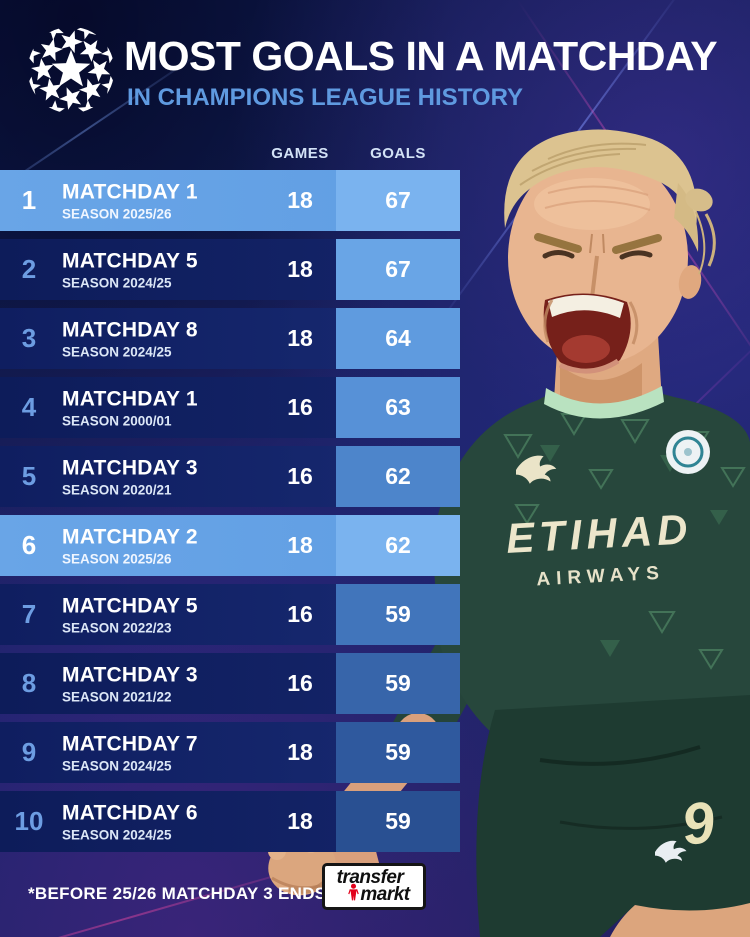 The width and height of the screenshot is (750, 937). I want to click on matchday-label: MATCHDAY 6, so click(130, 812).